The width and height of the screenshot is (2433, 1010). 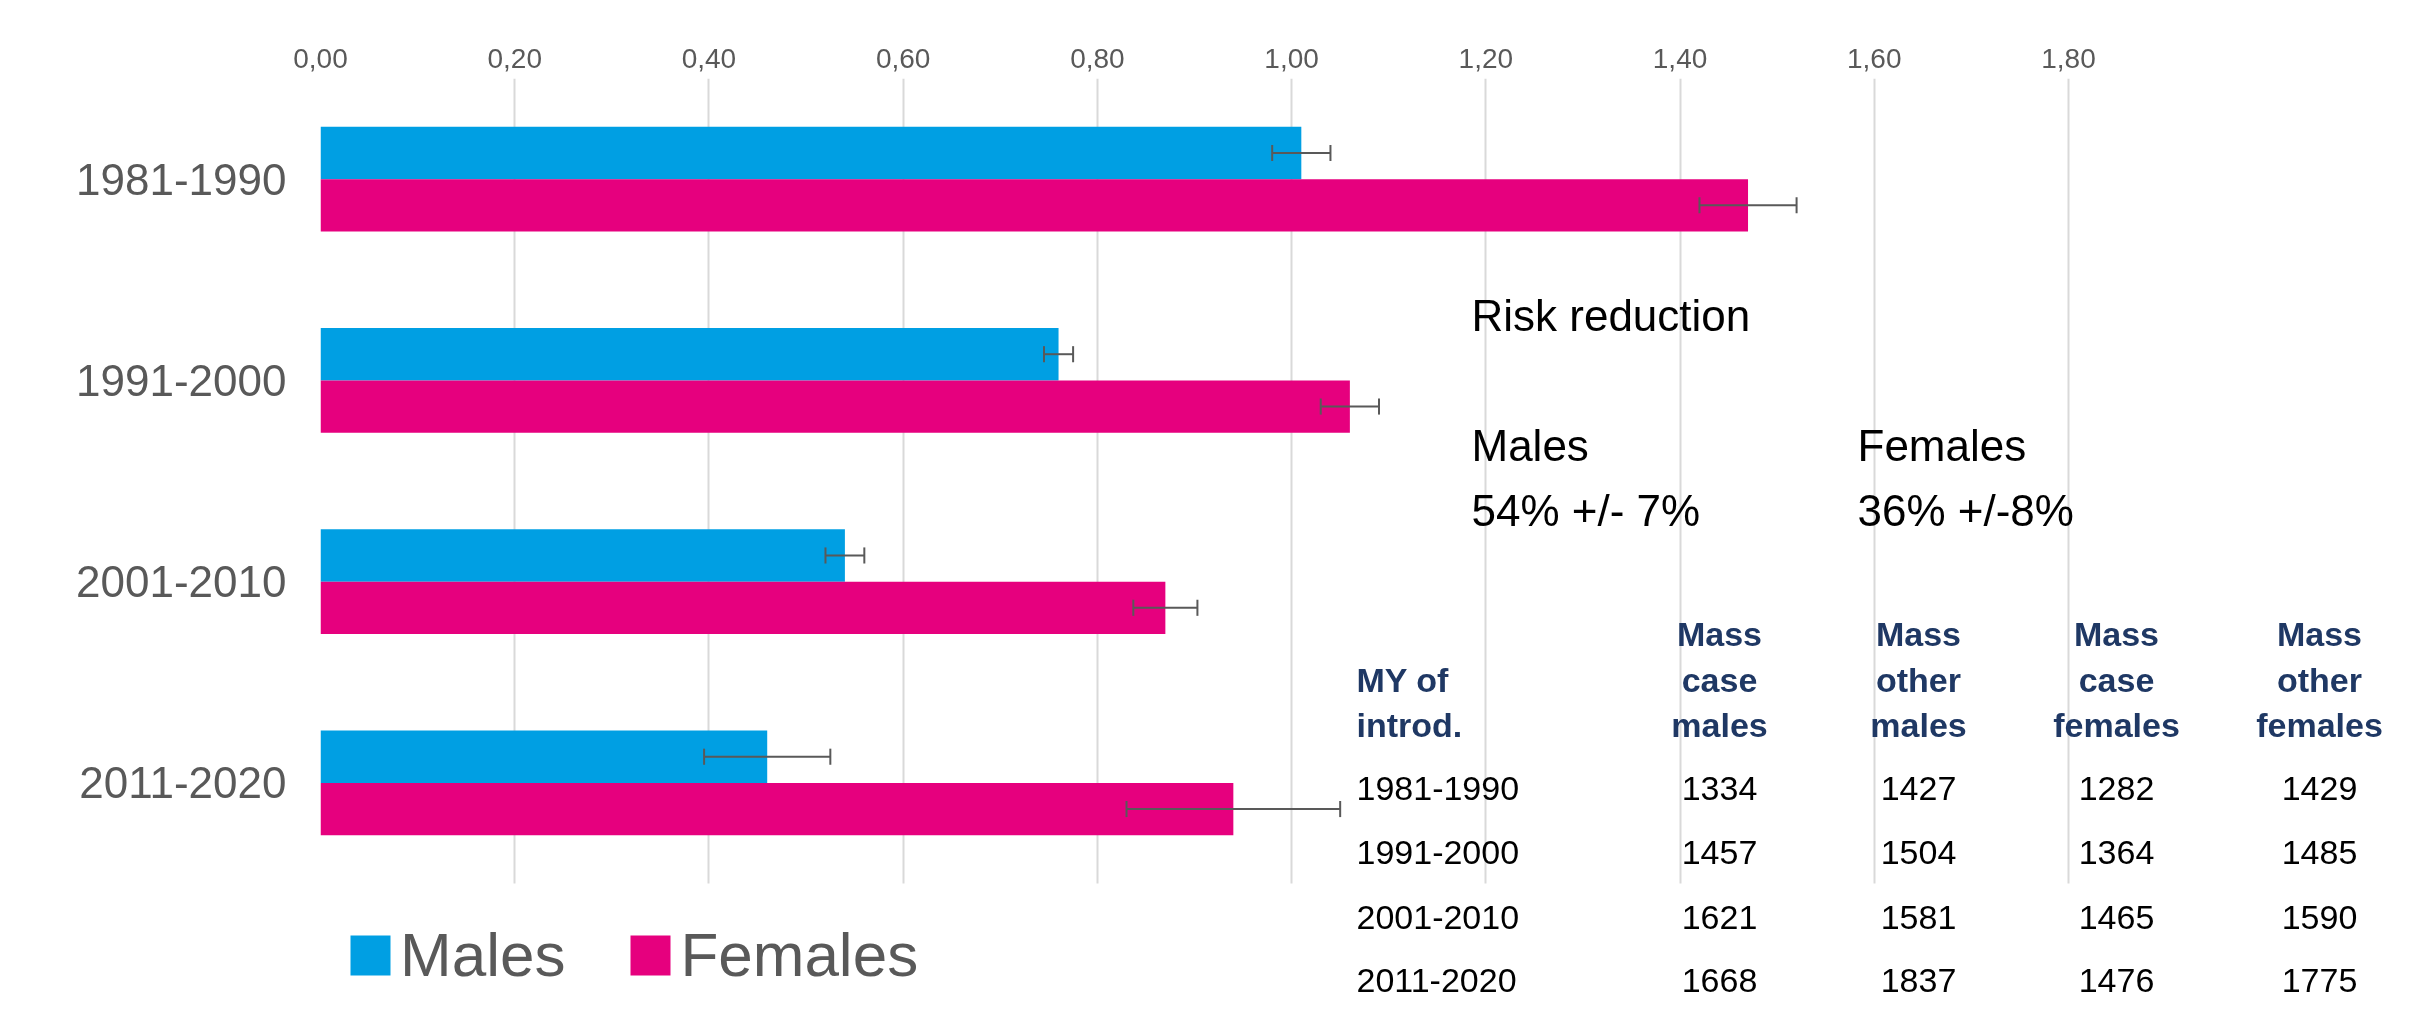 I want to click on x-tick-label: 0,60, so click(x=903, y=58).